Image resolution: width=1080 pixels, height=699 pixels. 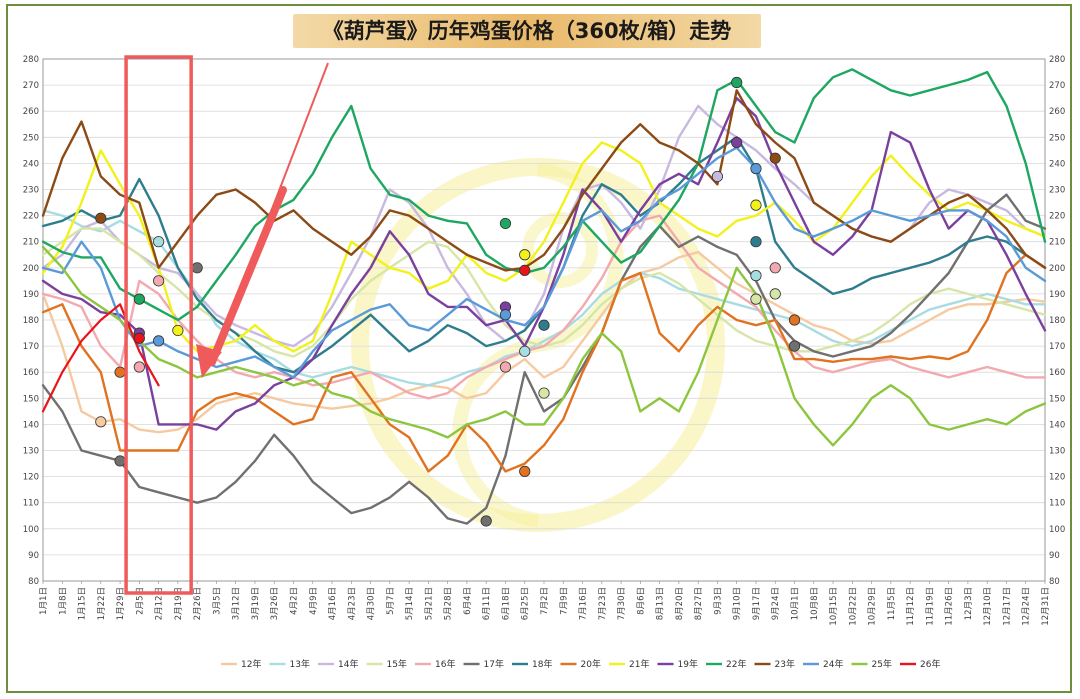 What do you see at coordinates (31, 452) in the screenshot?
I see `y-tick-label-left: 130` at bounding box center [31, 452].